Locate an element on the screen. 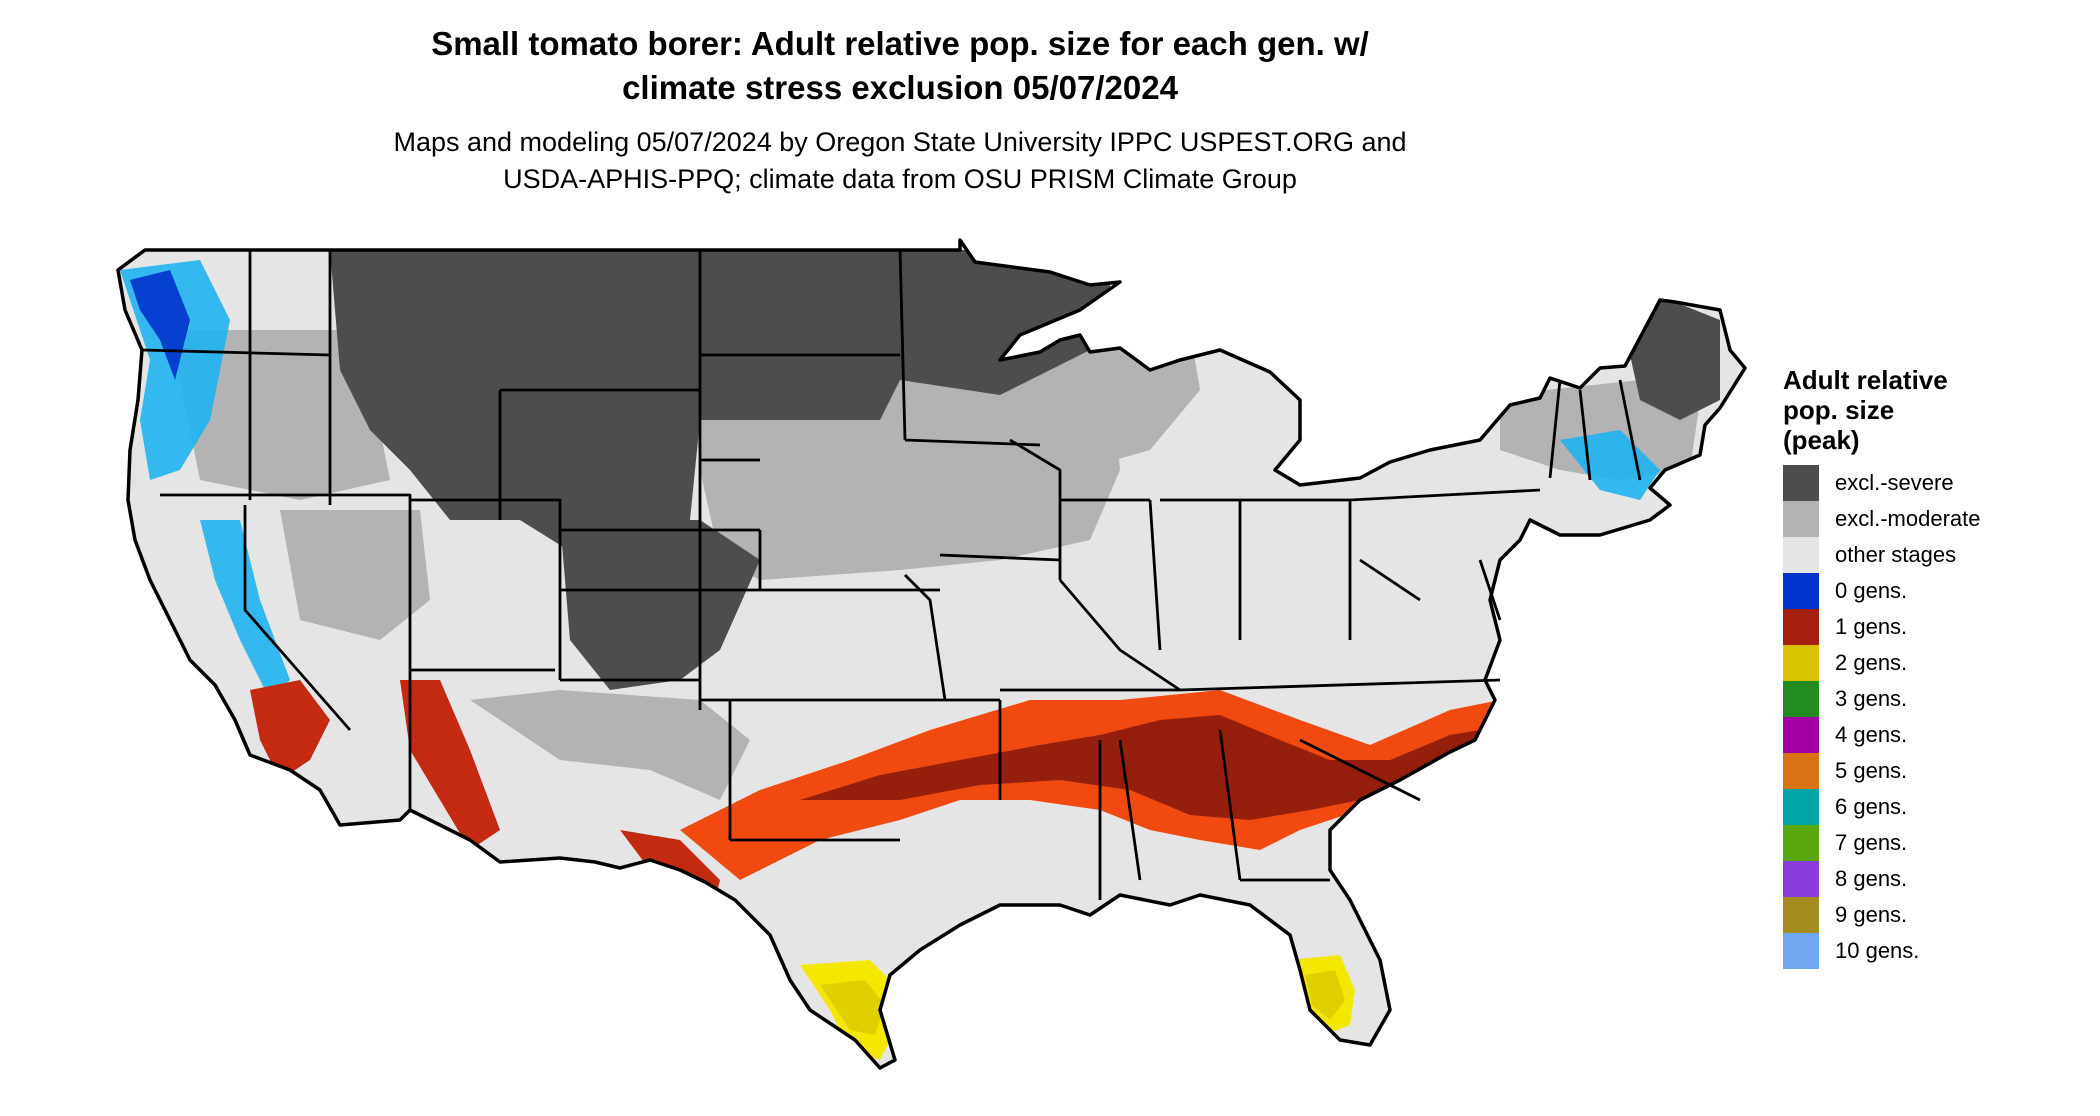 Image resolution: width=2100 pixels, height=1116 pixels. legend-label: 0 gens. is located at coordinates (1871, 590).